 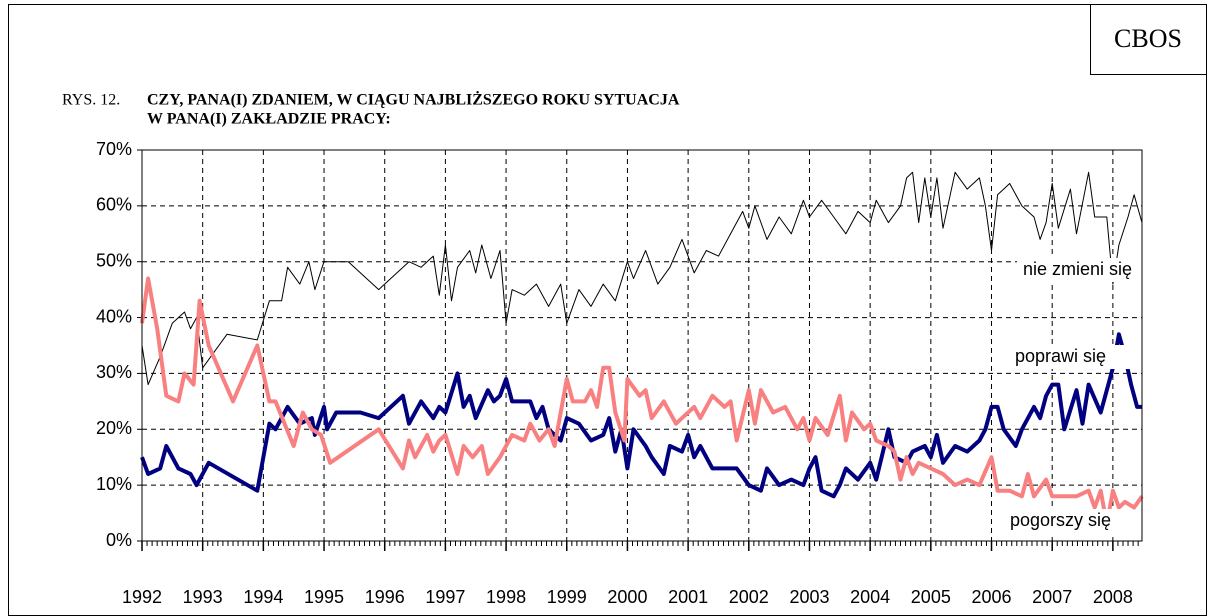 What do you see at coordinates (506, 597) in the screenshot?
I see `x-tick-label: 1998` at bounding box center [506, 597].